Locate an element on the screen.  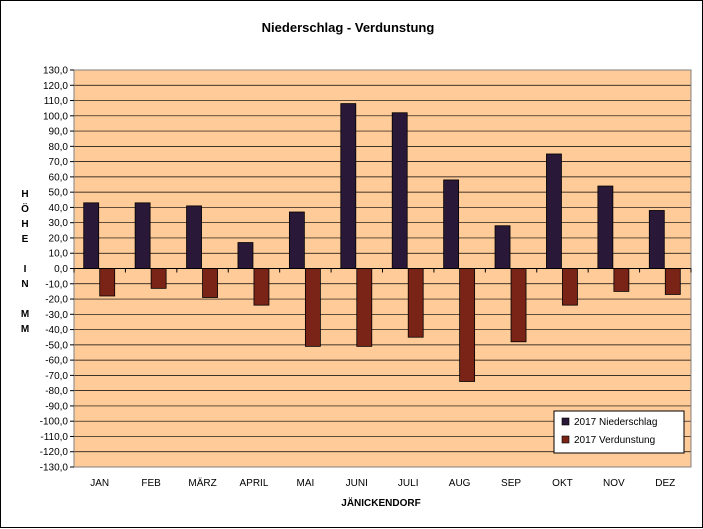
y-tick-label: -70,0 is located at coordinates (56, 376).